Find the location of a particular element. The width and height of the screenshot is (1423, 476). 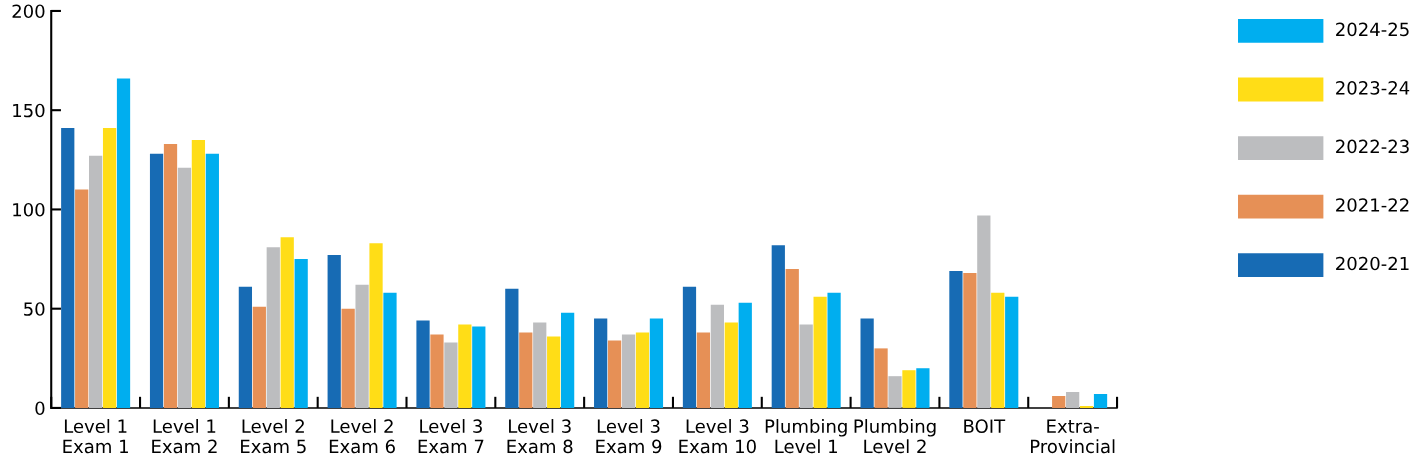

x-tick-label: Level 3 Exam 10 is located at coordinates (717, 436).